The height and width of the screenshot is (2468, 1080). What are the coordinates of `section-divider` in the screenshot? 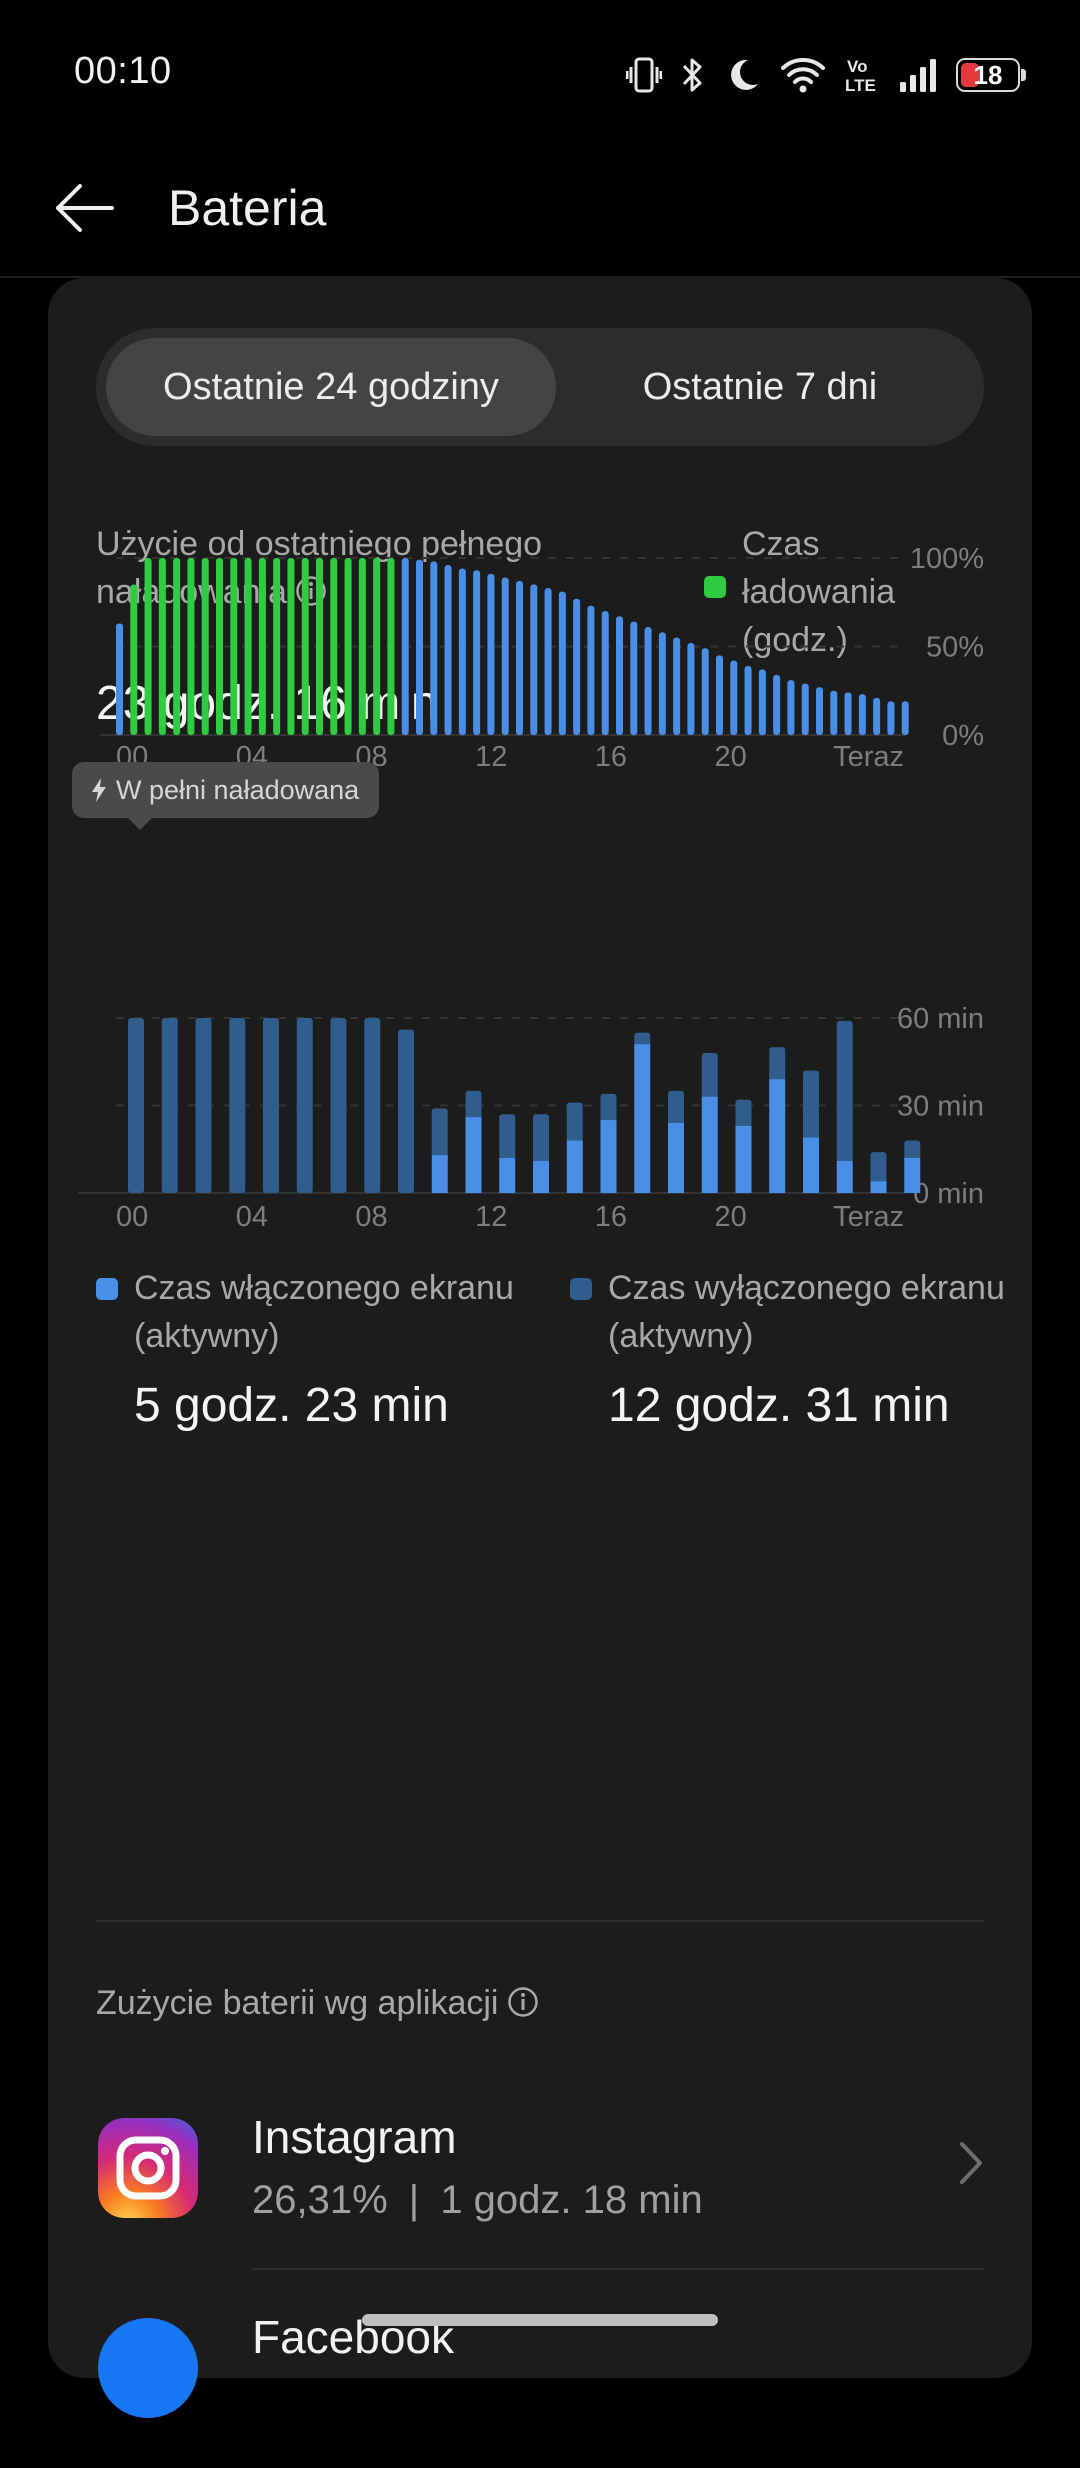 It's located at (540, 1921).